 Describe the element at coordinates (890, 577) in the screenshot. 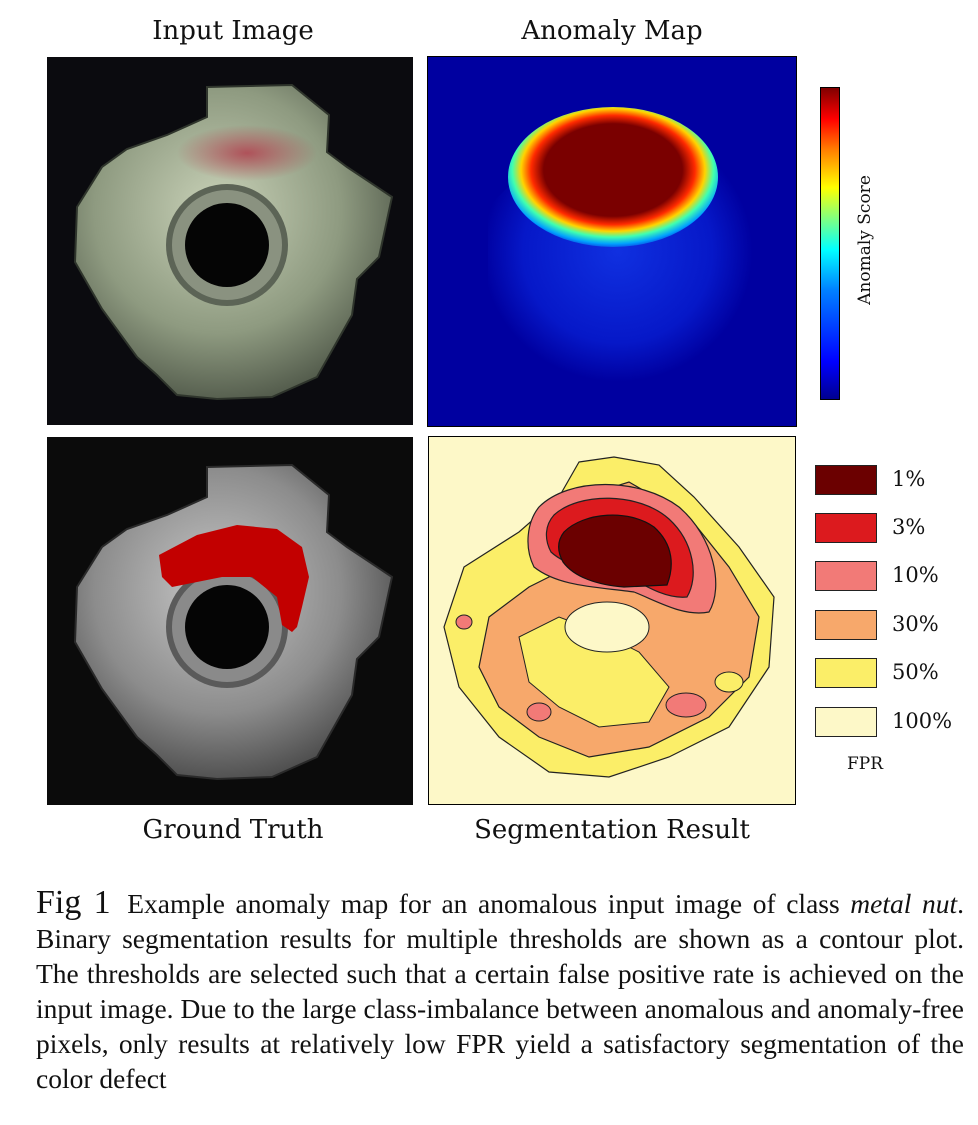

I see `legend-item-10: 10%` at that location.